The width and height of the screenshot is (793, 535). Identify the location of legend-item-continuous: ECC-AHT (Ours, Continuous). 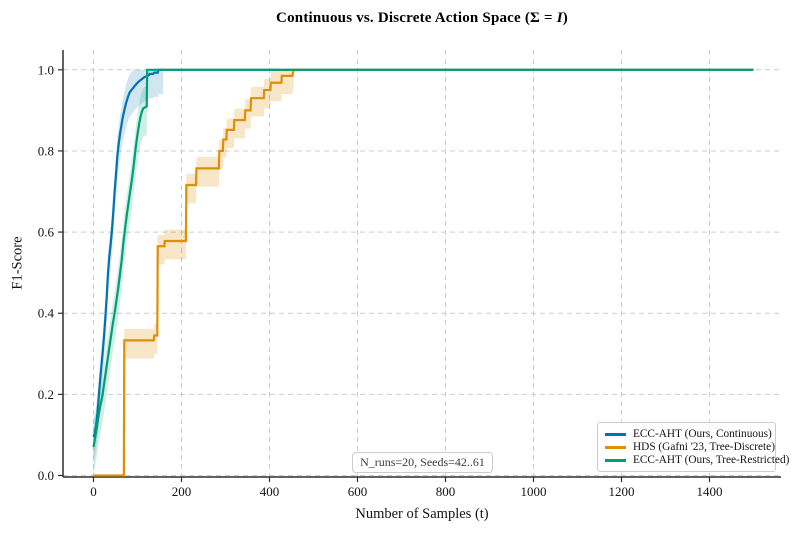
(688, 434).